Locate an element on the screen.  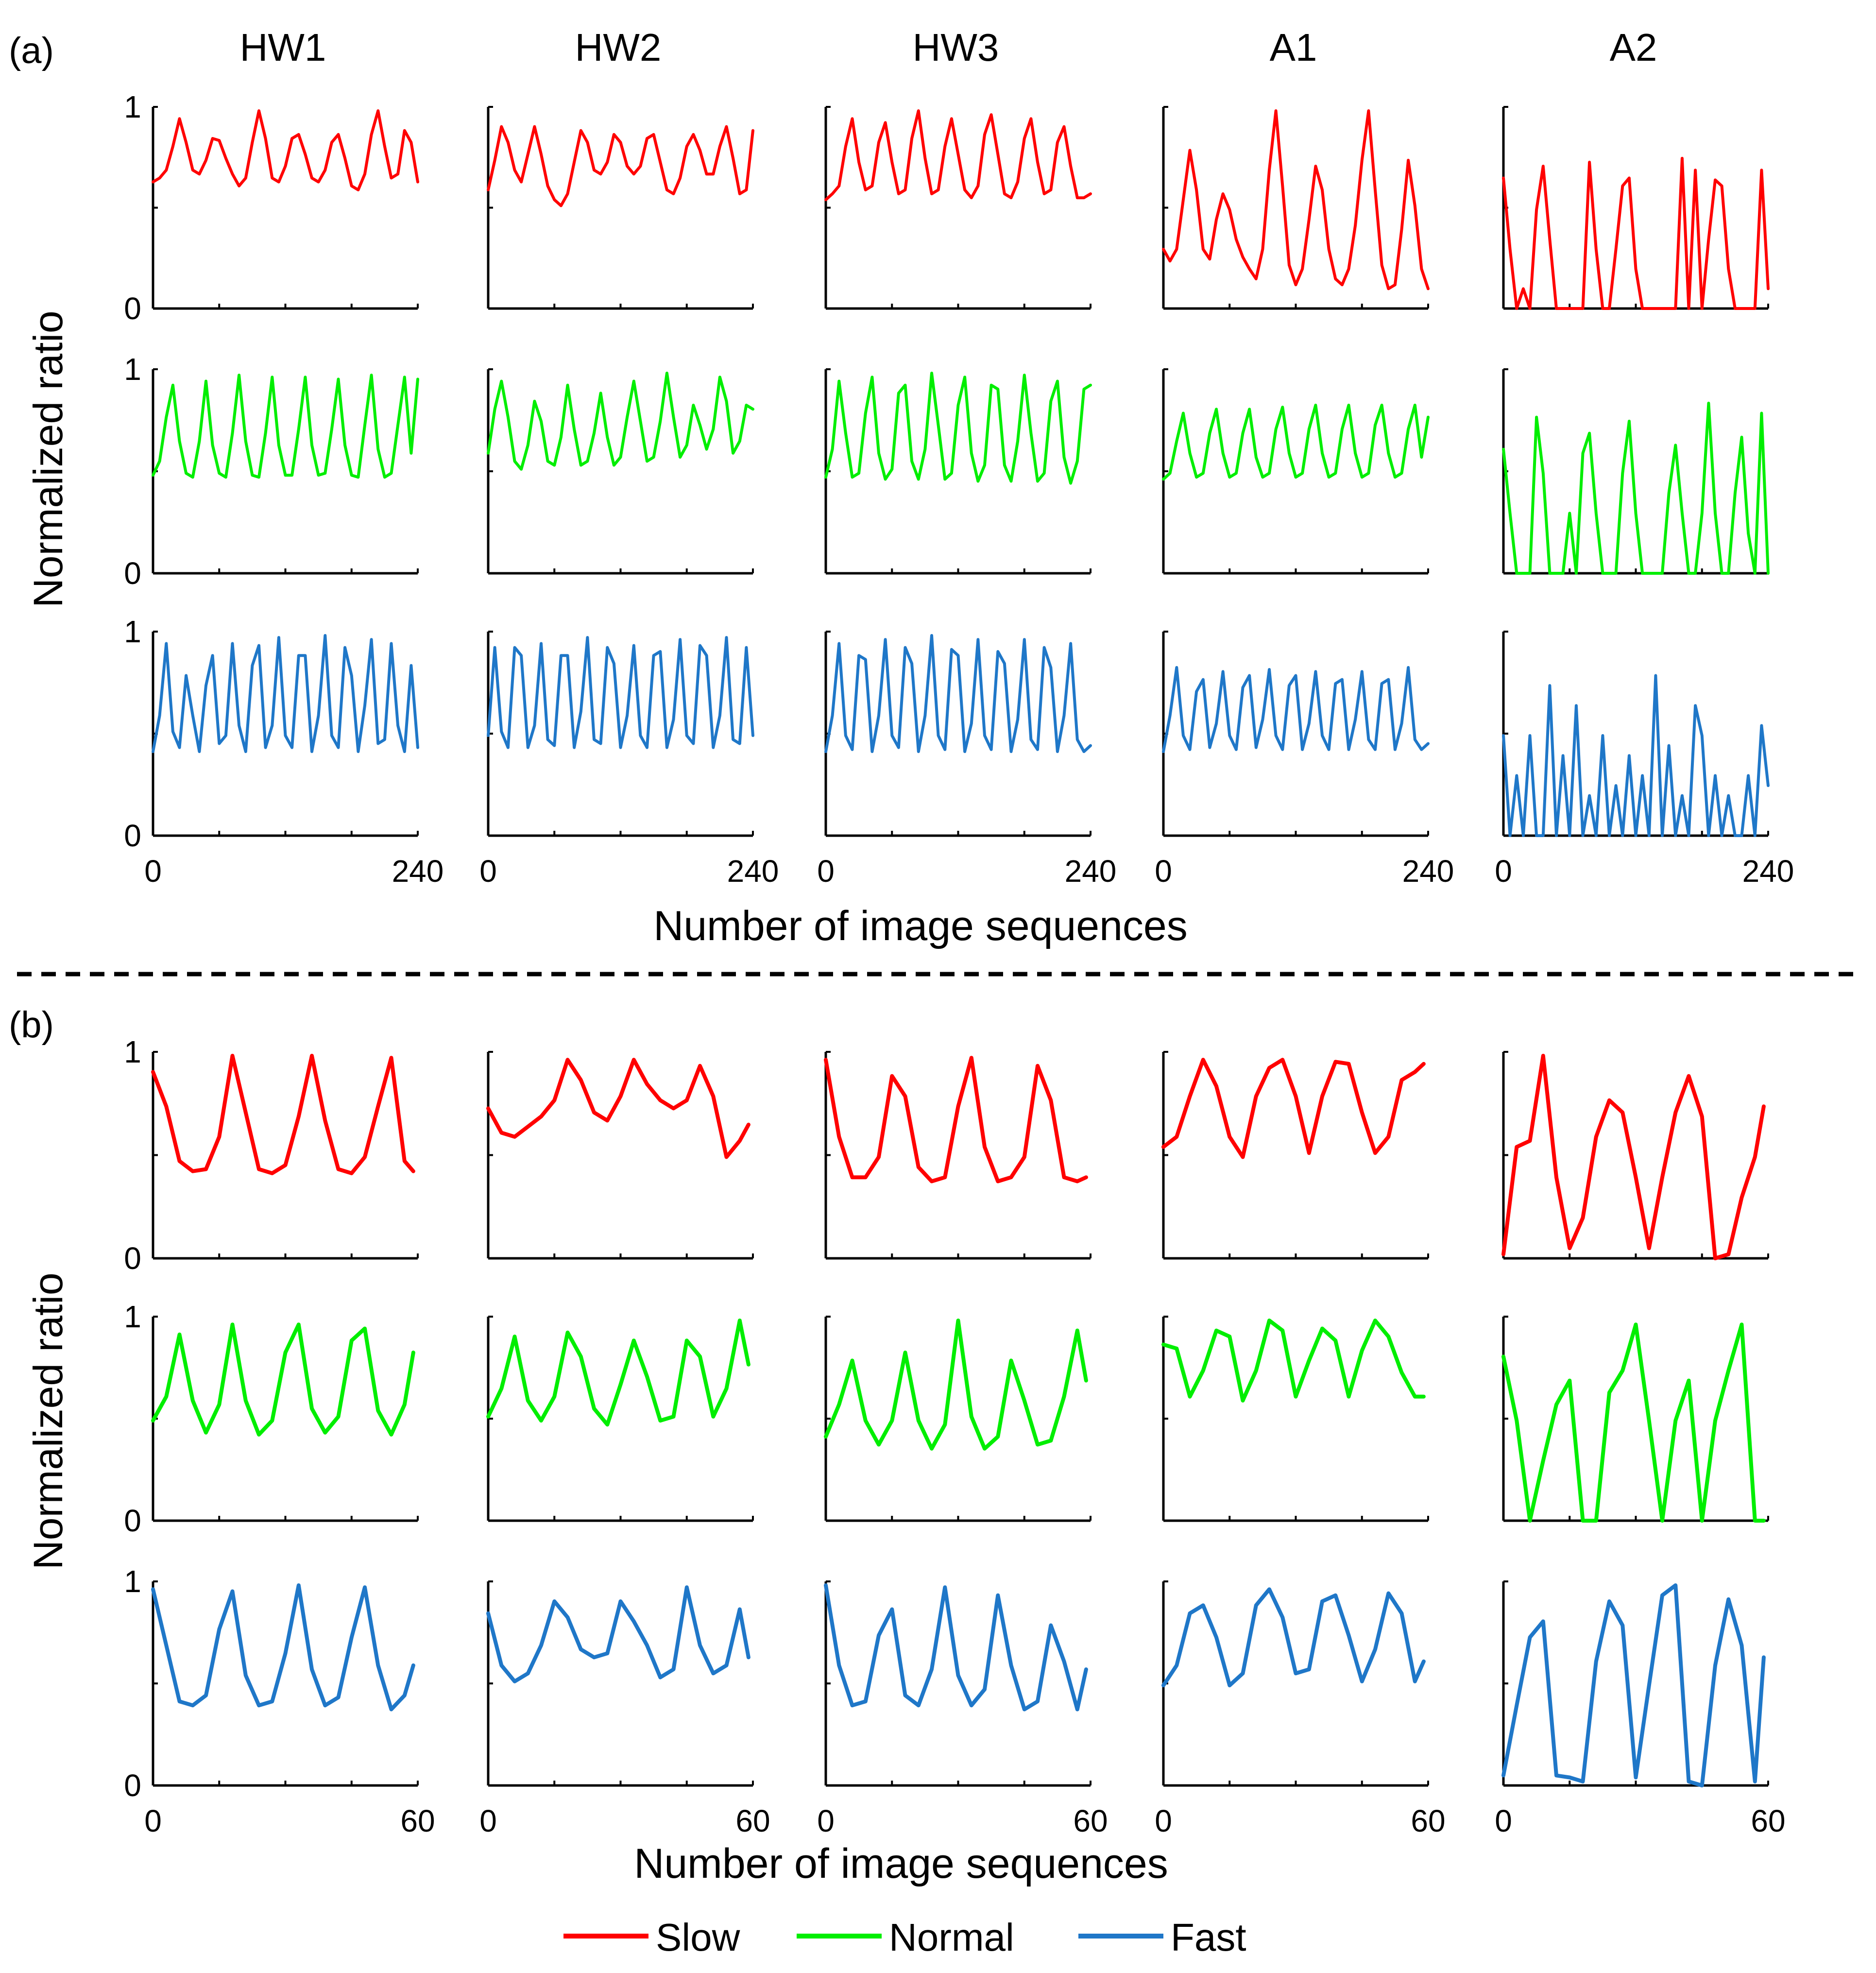
subplot-b-a2-slow is located at coordinates (1635, 1155).